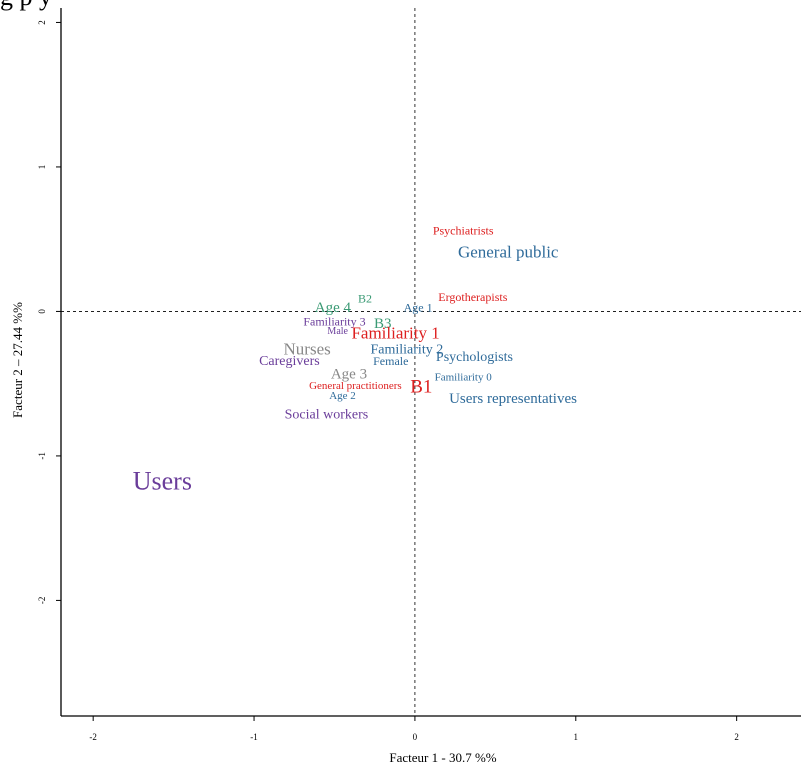 Image resolution: width=801 pixels, height=766 pixels. I want to click on point-label-nurses: Nurses, so click(307, 348).